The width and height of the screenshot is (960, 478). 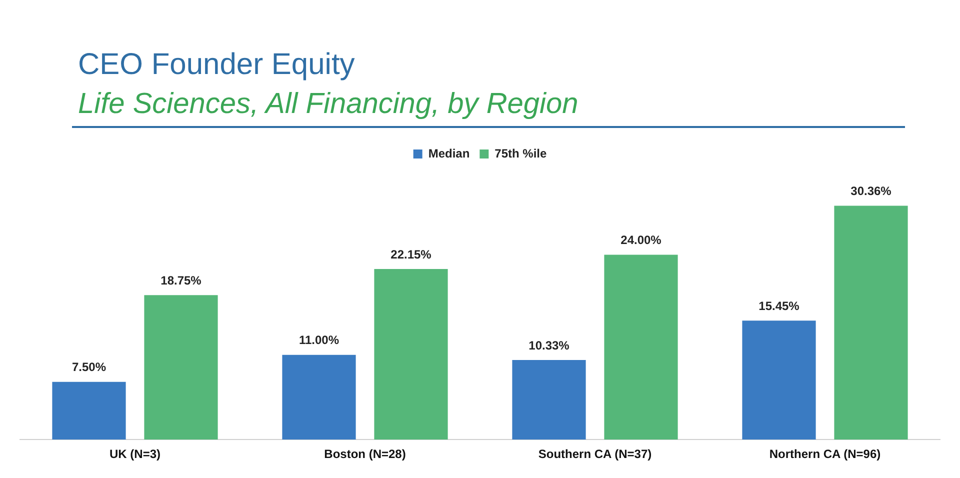 What do you see at coordinates (871, 191) in the screenshot?
I see `data-label: 30.36%` at bounding box center [871, 191].